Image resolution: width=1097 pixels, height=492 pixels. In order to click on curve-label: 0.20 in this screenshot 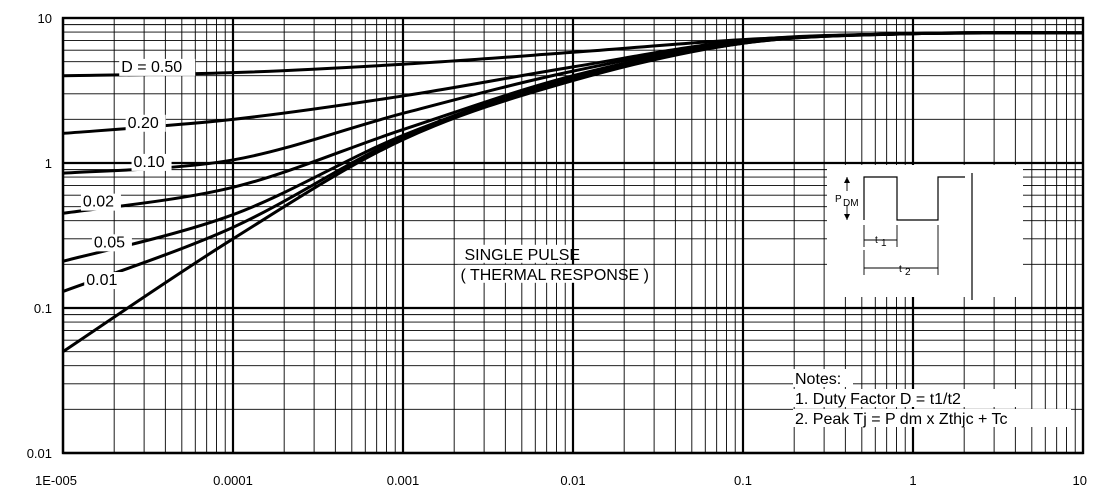, I will do `click(143, 123)`.